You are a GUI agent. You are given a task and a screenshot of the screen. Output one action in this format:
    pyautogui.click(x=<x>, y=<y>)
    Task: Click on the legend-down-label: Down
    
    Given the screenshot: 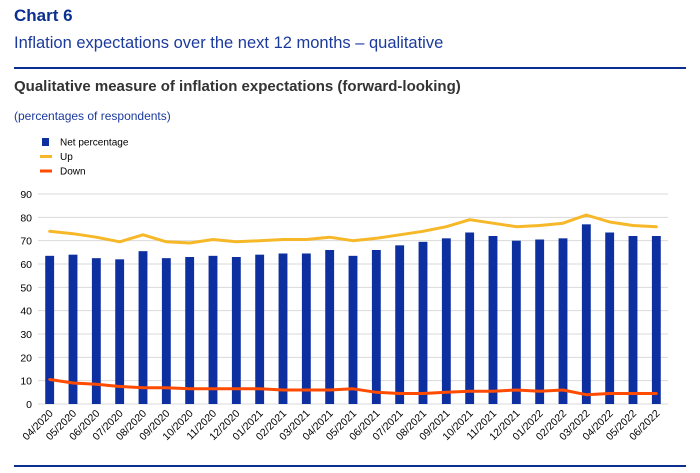 What is the action you would take?
    pyautogui.click(x=73, y=172)
    